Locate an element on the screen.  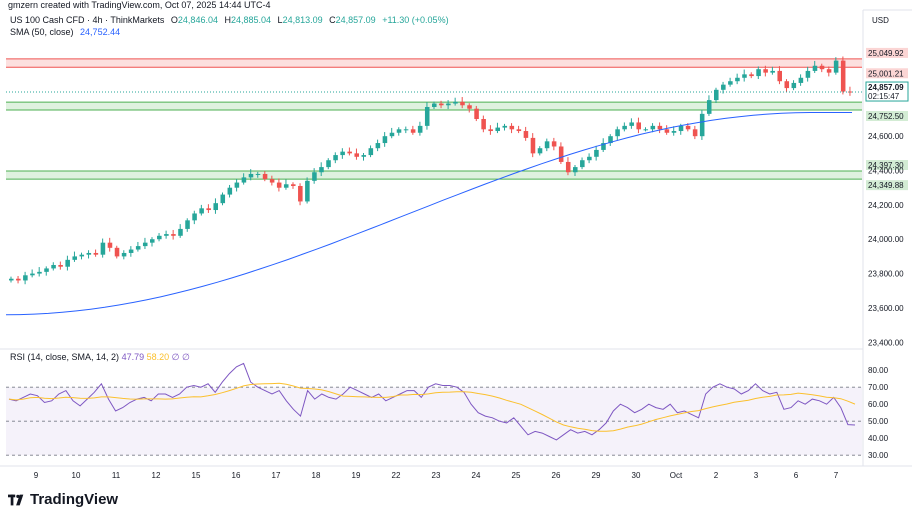
symbol-title: US 100 Cash CFD · 4h · ThinkMarkets is located at coordinates (87, 20).